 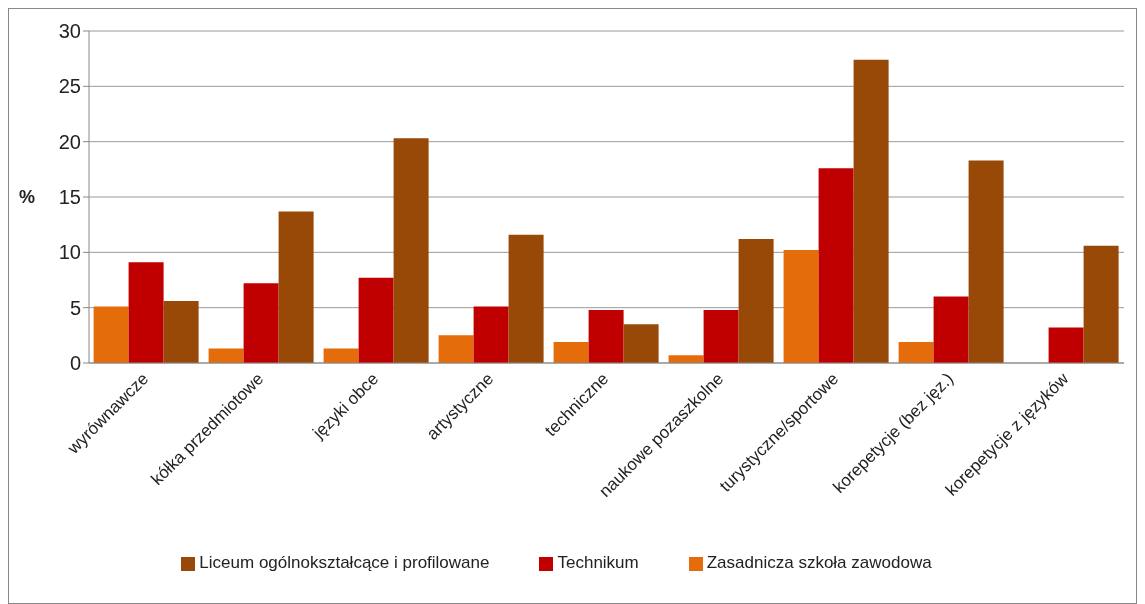 What do you see at coordinates (75, 363) in the screenshot?
I see `y-tick-label: 0` at bounding box center [75, 363].